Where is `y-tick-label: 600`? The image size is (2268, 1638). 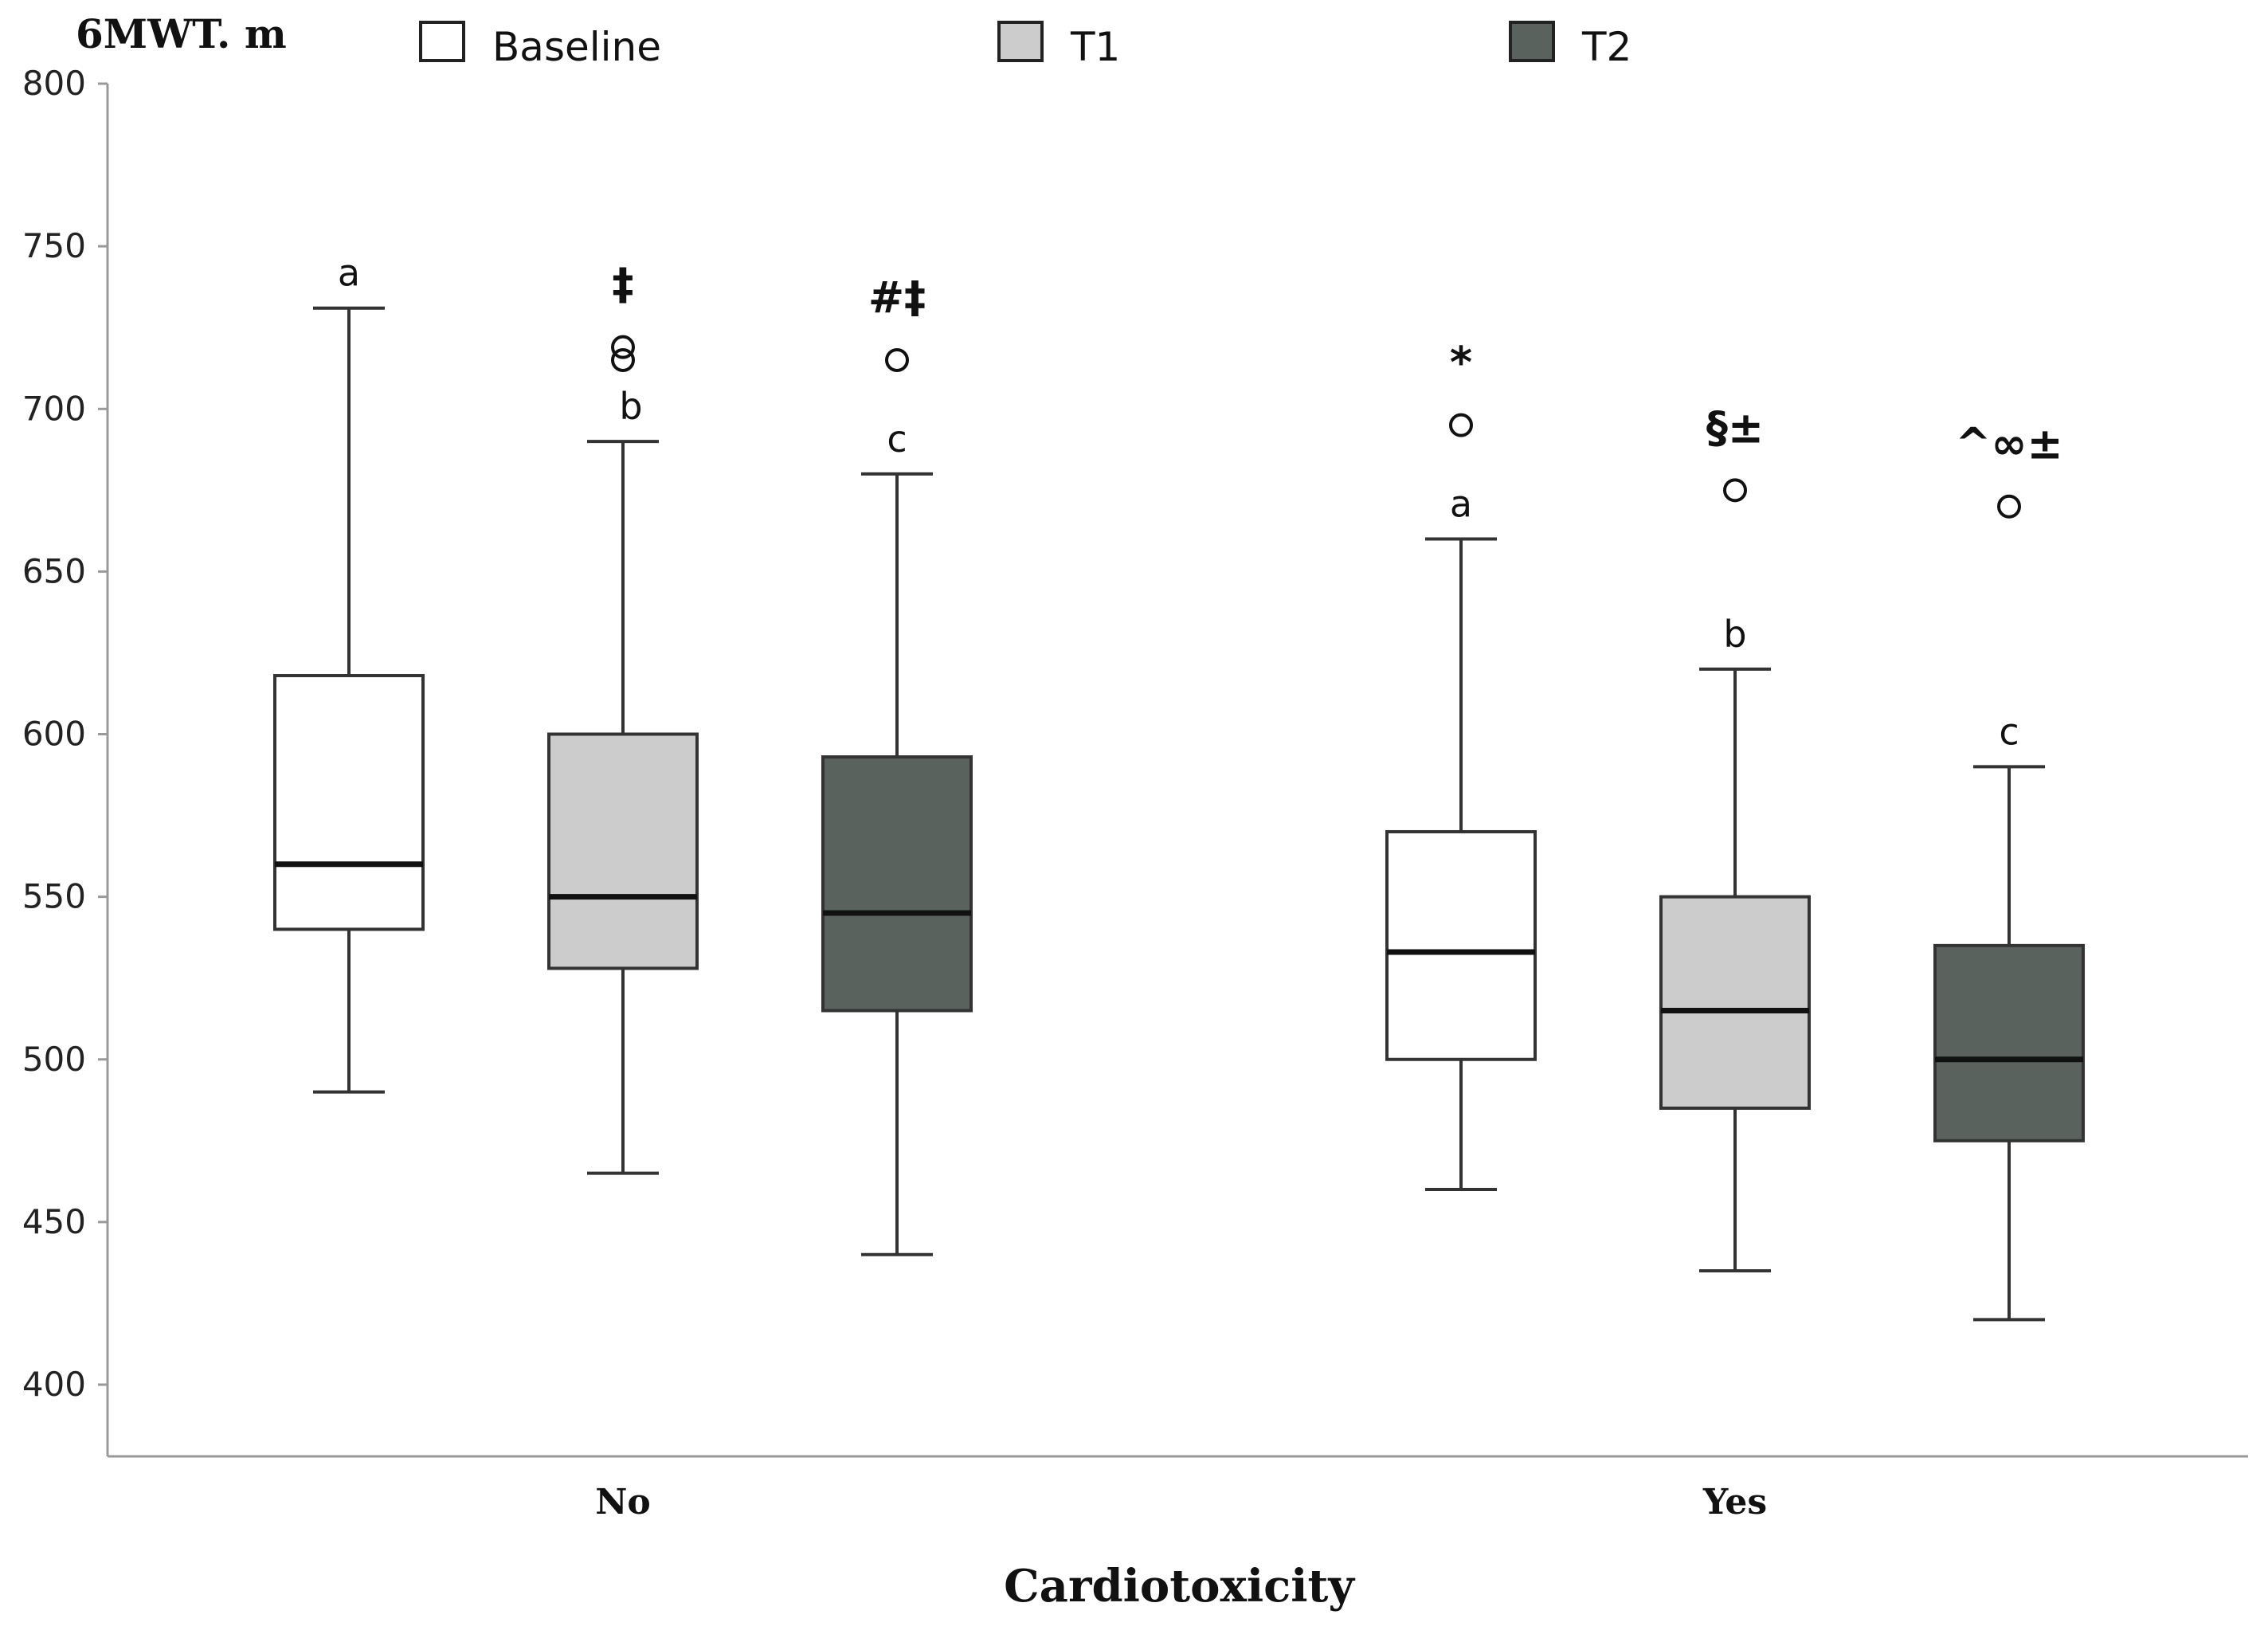 y-tick-label: 600 is located at coordinates (54, 734).